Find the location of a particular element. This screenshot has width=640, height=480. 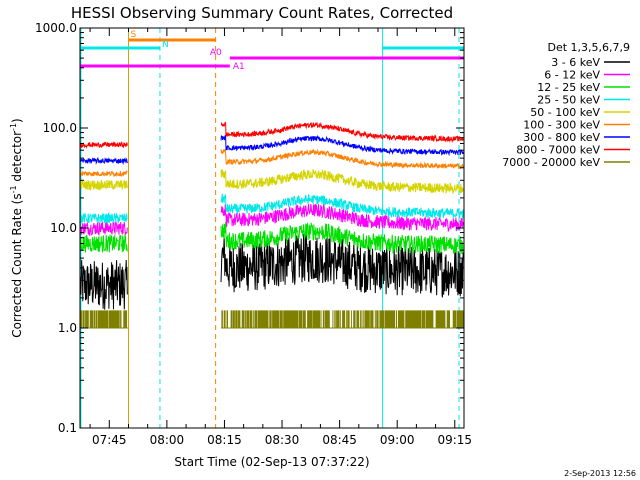

x-tick-label: 08:45 is located at coordinates (339, 440).